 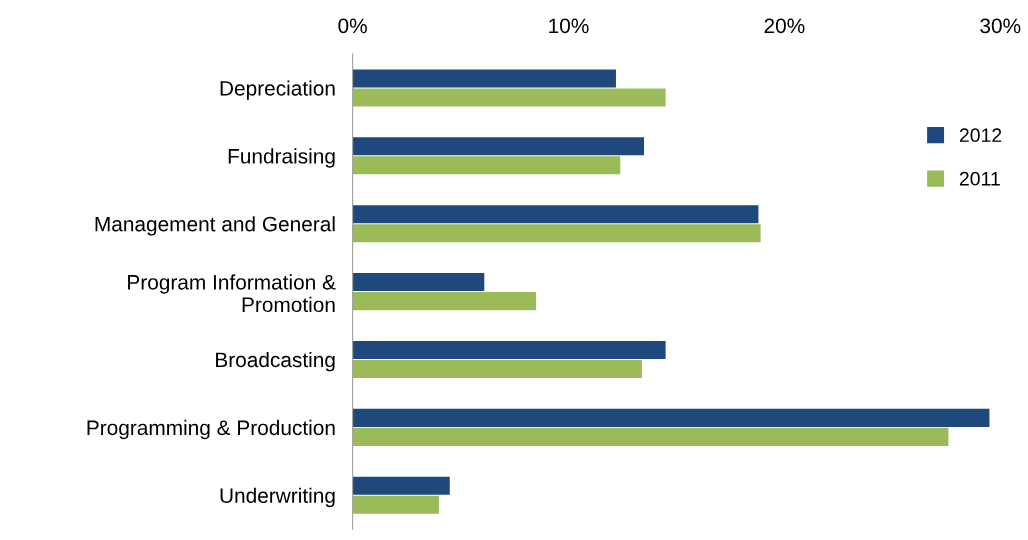 I want to click on x-tick-label: 20%, so click(x=784, y=26).